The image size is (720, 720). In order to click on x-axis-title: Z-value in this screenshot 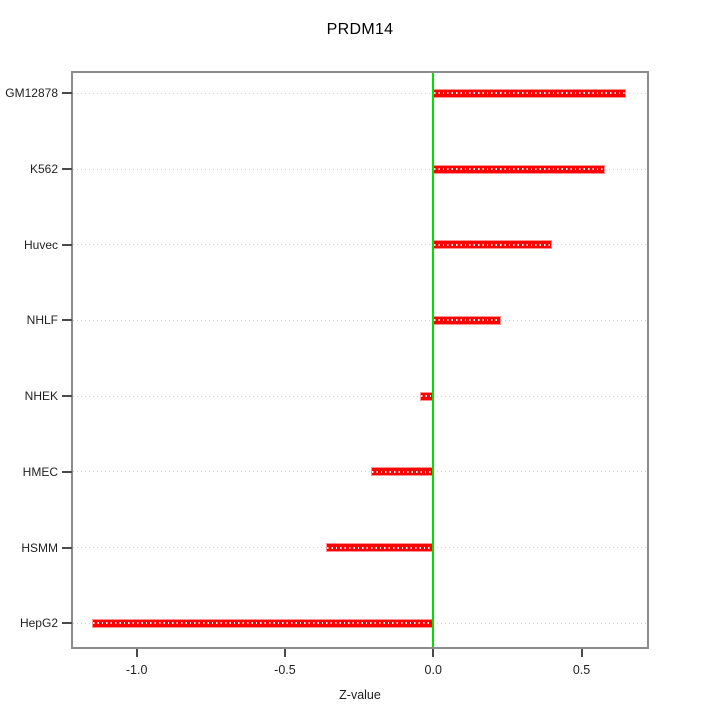, I will do `click(360, 695)`.